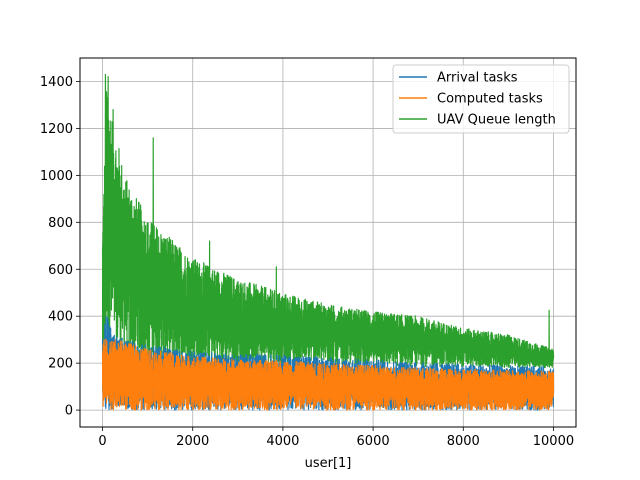  What do you see at coordinates (60, 223) in the screenshot?
I see `y-tick-label: 800` at bounding box center [60, 223].